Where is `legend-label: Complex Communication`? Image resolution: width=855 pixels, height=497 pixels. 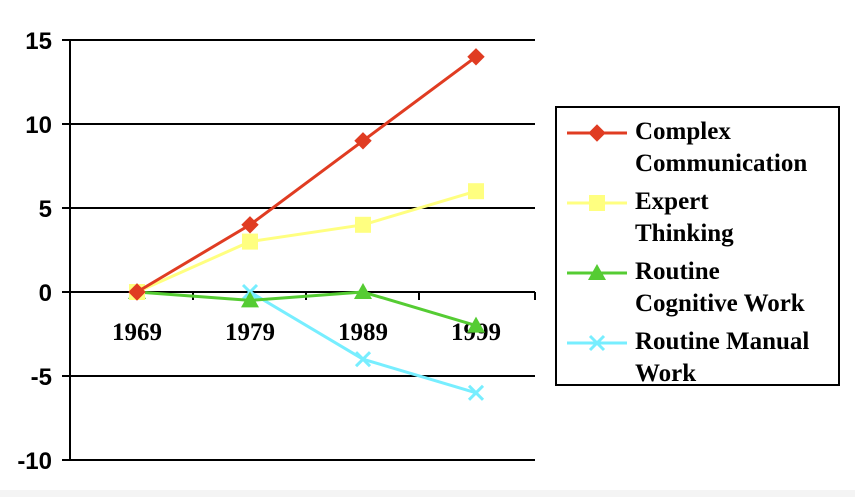 legend-label: Complex Communication is located at coordinates (721, 147).